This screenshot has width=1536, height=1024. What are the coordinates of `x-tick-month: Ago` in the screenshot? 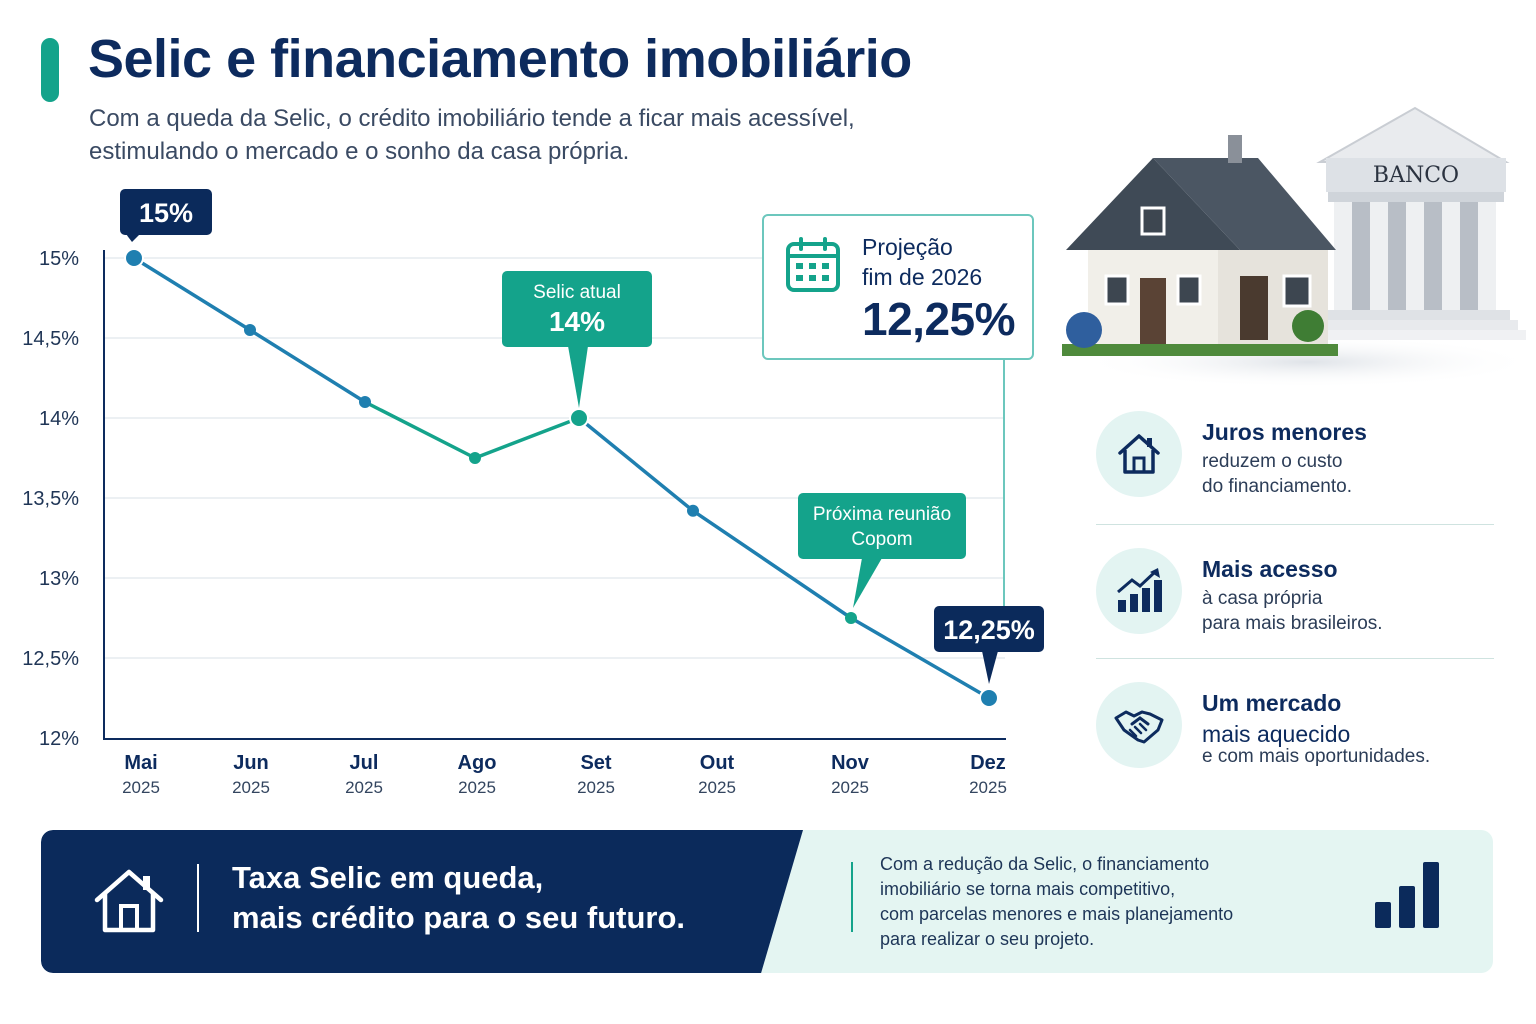 It's located at (477, 763).